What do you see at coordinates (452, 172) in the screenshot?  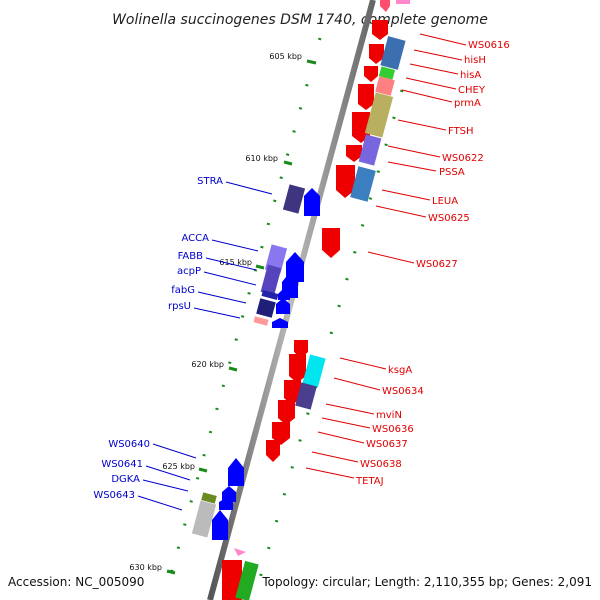 I see `label-pssa: PSSA` at bounding box center [452, 172].